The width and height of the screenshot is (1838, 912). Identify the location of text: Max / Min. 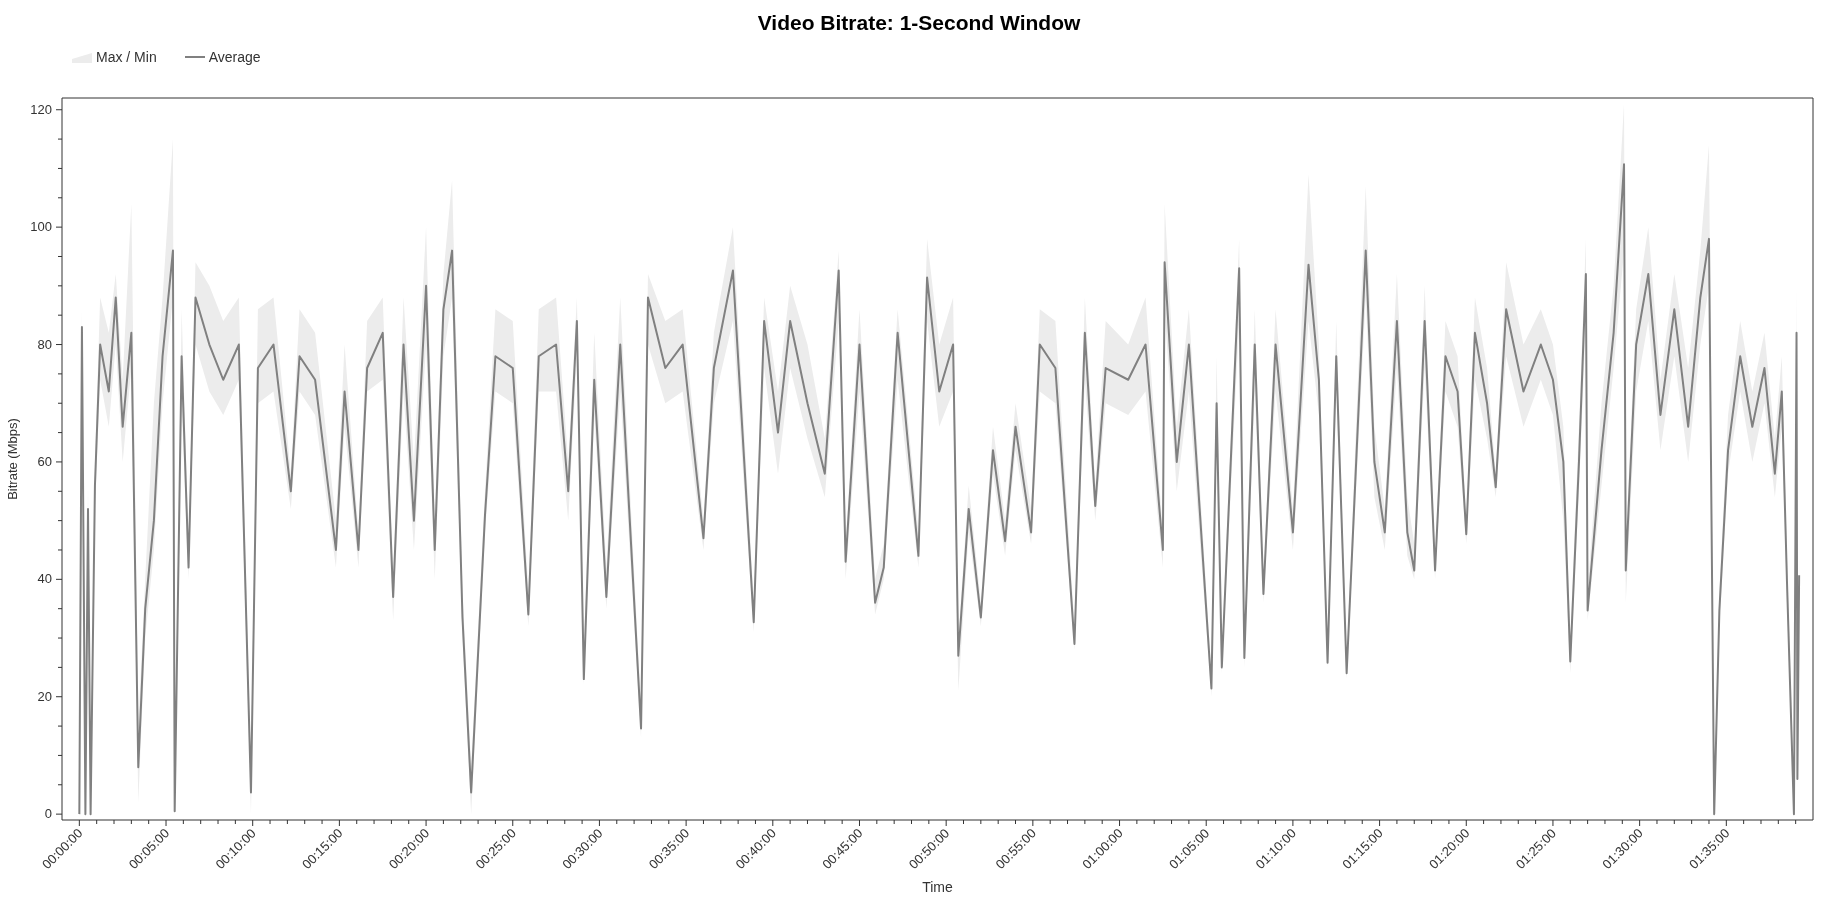
(126, 57).